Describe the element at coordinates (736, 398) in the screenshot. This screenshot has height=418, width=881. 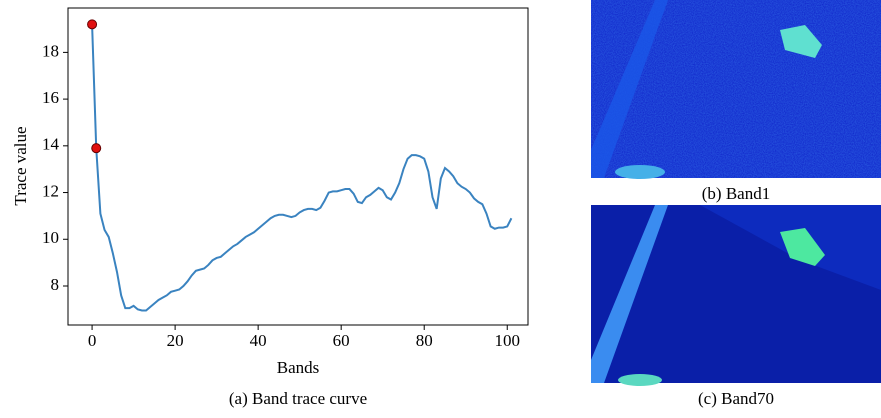
I see `caption: (c) Band70` at that location.